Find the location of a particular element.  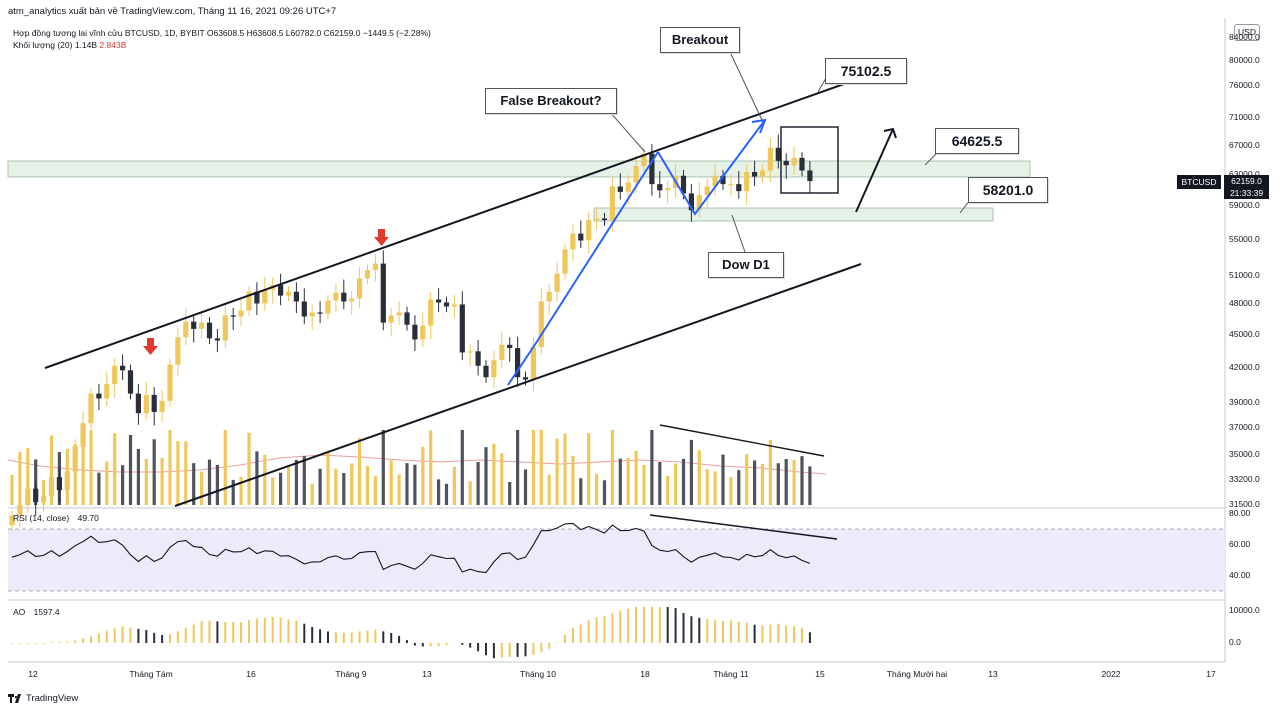

time-tick-label: 16 is located at coordinates (251, 674).